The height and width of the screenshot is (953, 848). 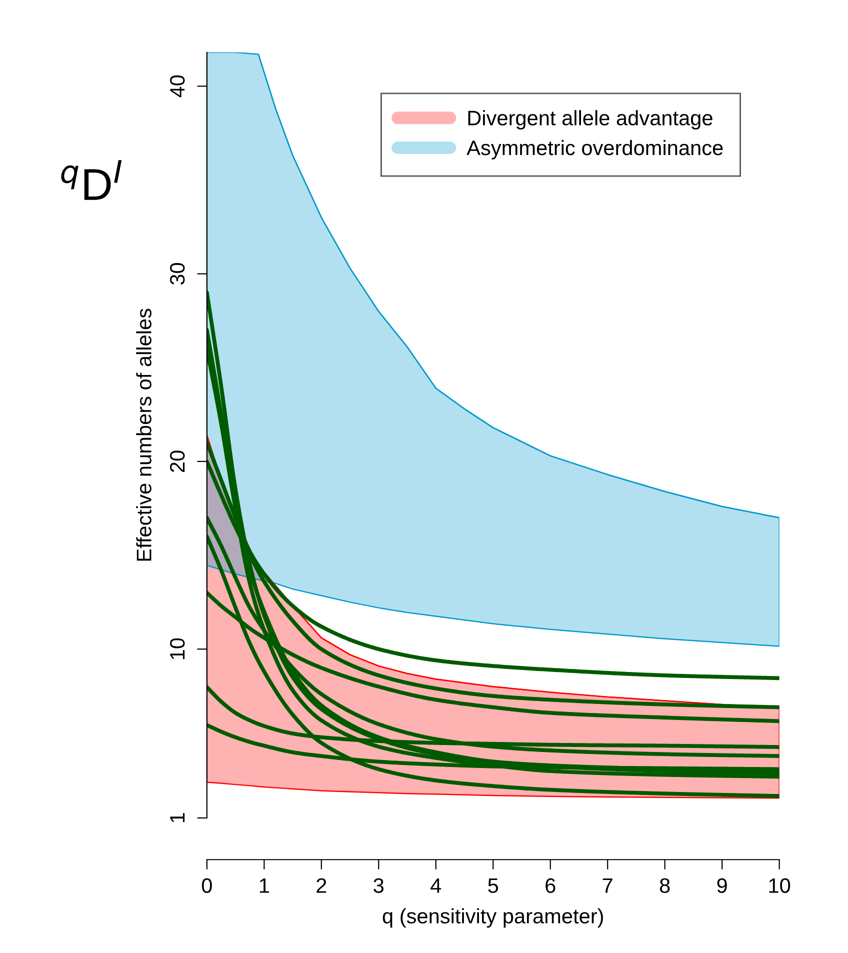 What do you see at coordinates (91, 180) in the screenshot?
I see `text: $^{q}$D$^{I}$` at bounding box center [91, 180].